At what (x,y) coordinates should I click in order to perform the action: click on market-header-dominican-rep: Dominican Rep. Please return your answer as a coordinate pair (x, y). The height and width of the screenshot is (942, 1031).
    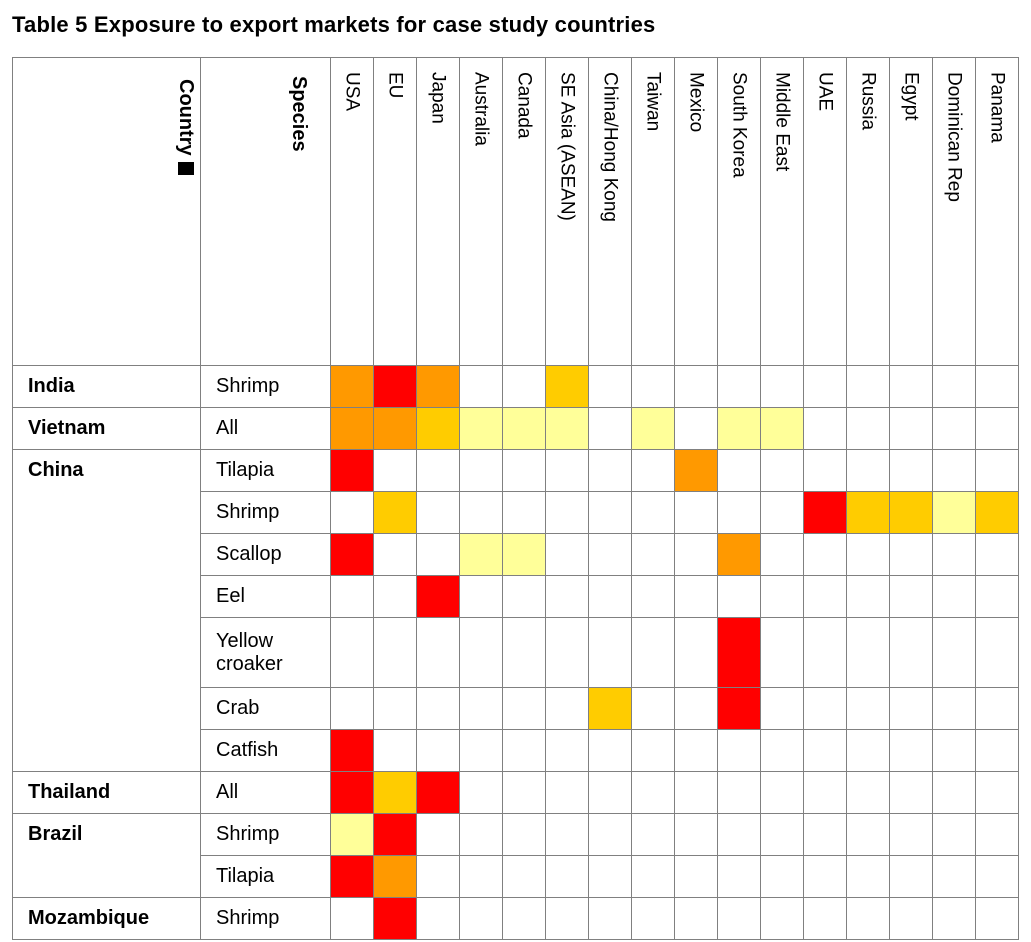
    Looking at the image, I should click on (954, 211).